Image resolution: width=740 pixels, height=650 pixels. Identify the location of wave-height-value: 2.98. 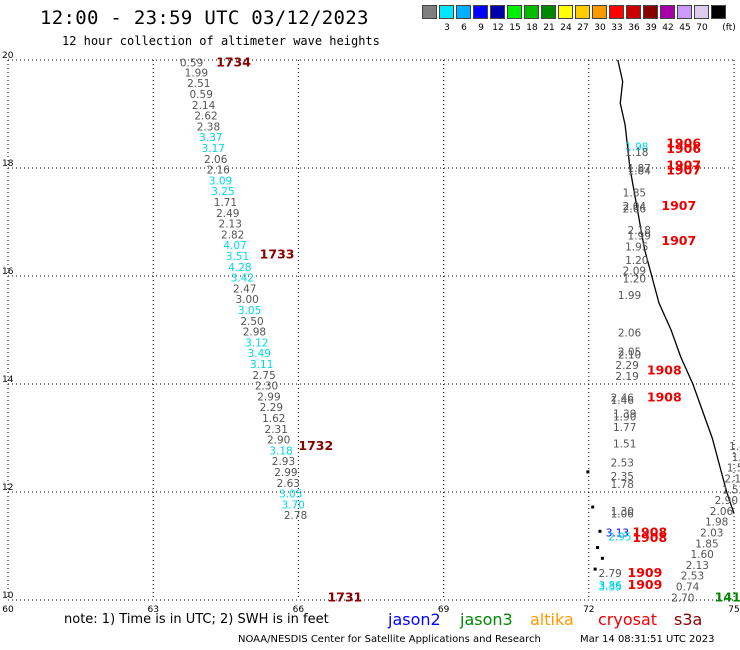
(254, 333).